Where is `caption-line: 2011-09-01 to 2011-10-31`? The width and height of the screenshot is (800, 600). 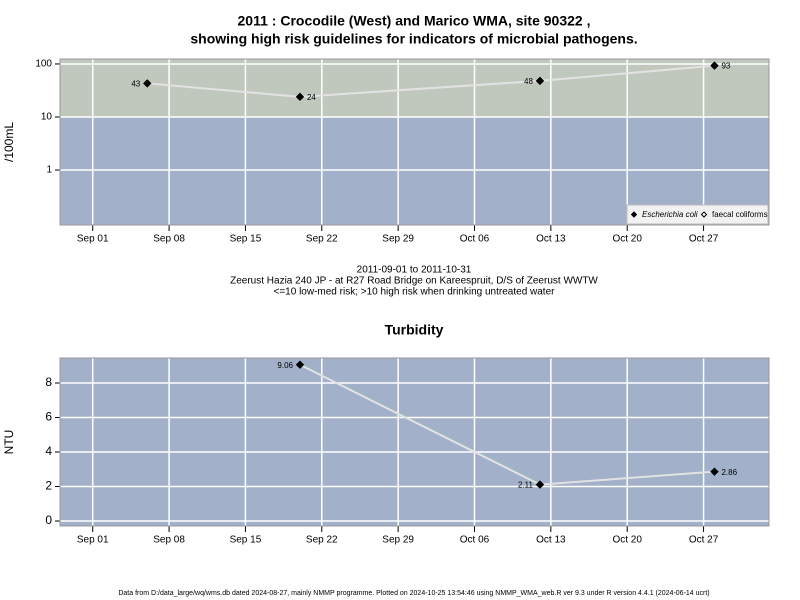
caption-line: 2011-09-01 to 2011-10-31 is located at coordinates (414, 270).